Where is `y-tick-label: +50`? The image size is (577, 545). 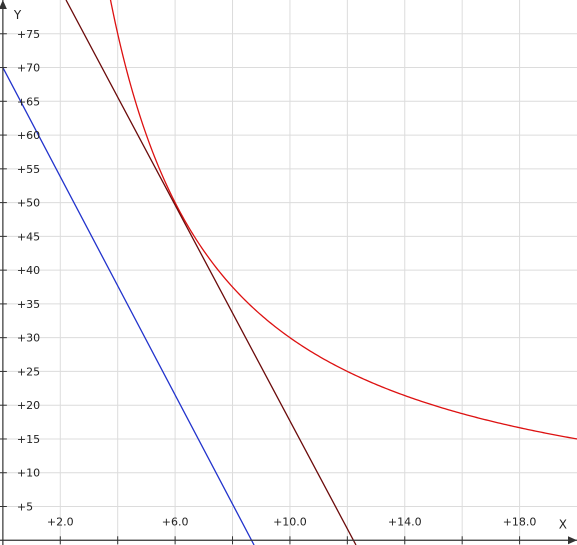
y-tick-label: +50 is located at coordinates (28, 203).